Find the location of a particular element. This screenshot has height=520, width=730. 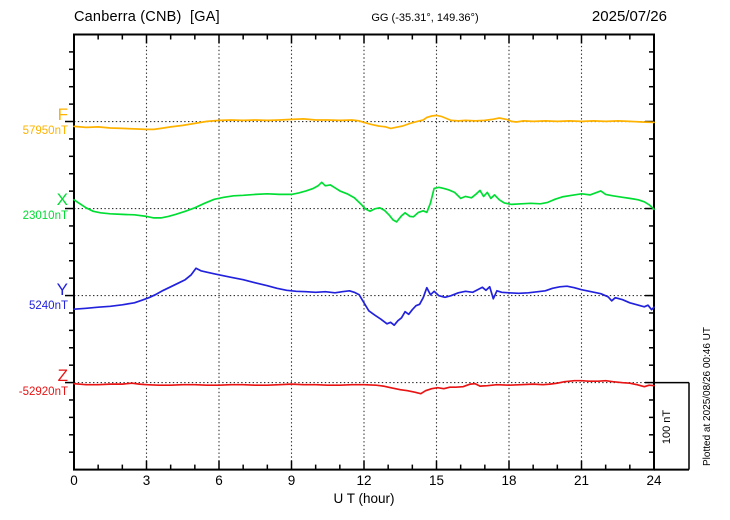

component-baseline-value-F: 57950nT is located at coordinates (45, 131).